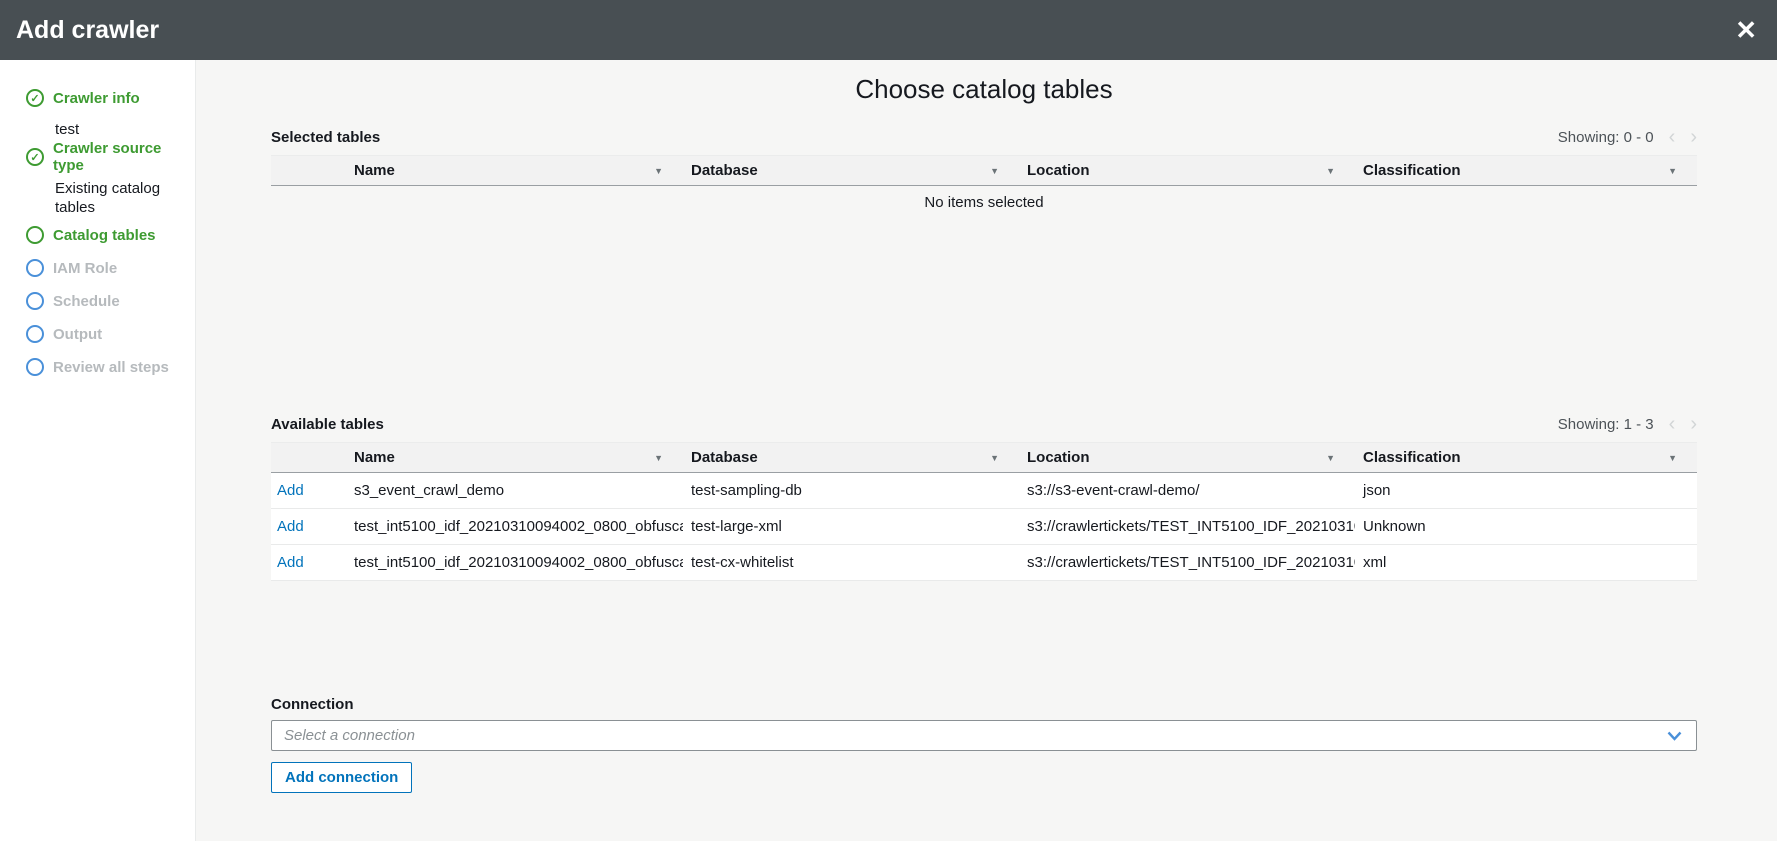  I want to click on step-sublabel-crawler-name: test, so click(67, 129).